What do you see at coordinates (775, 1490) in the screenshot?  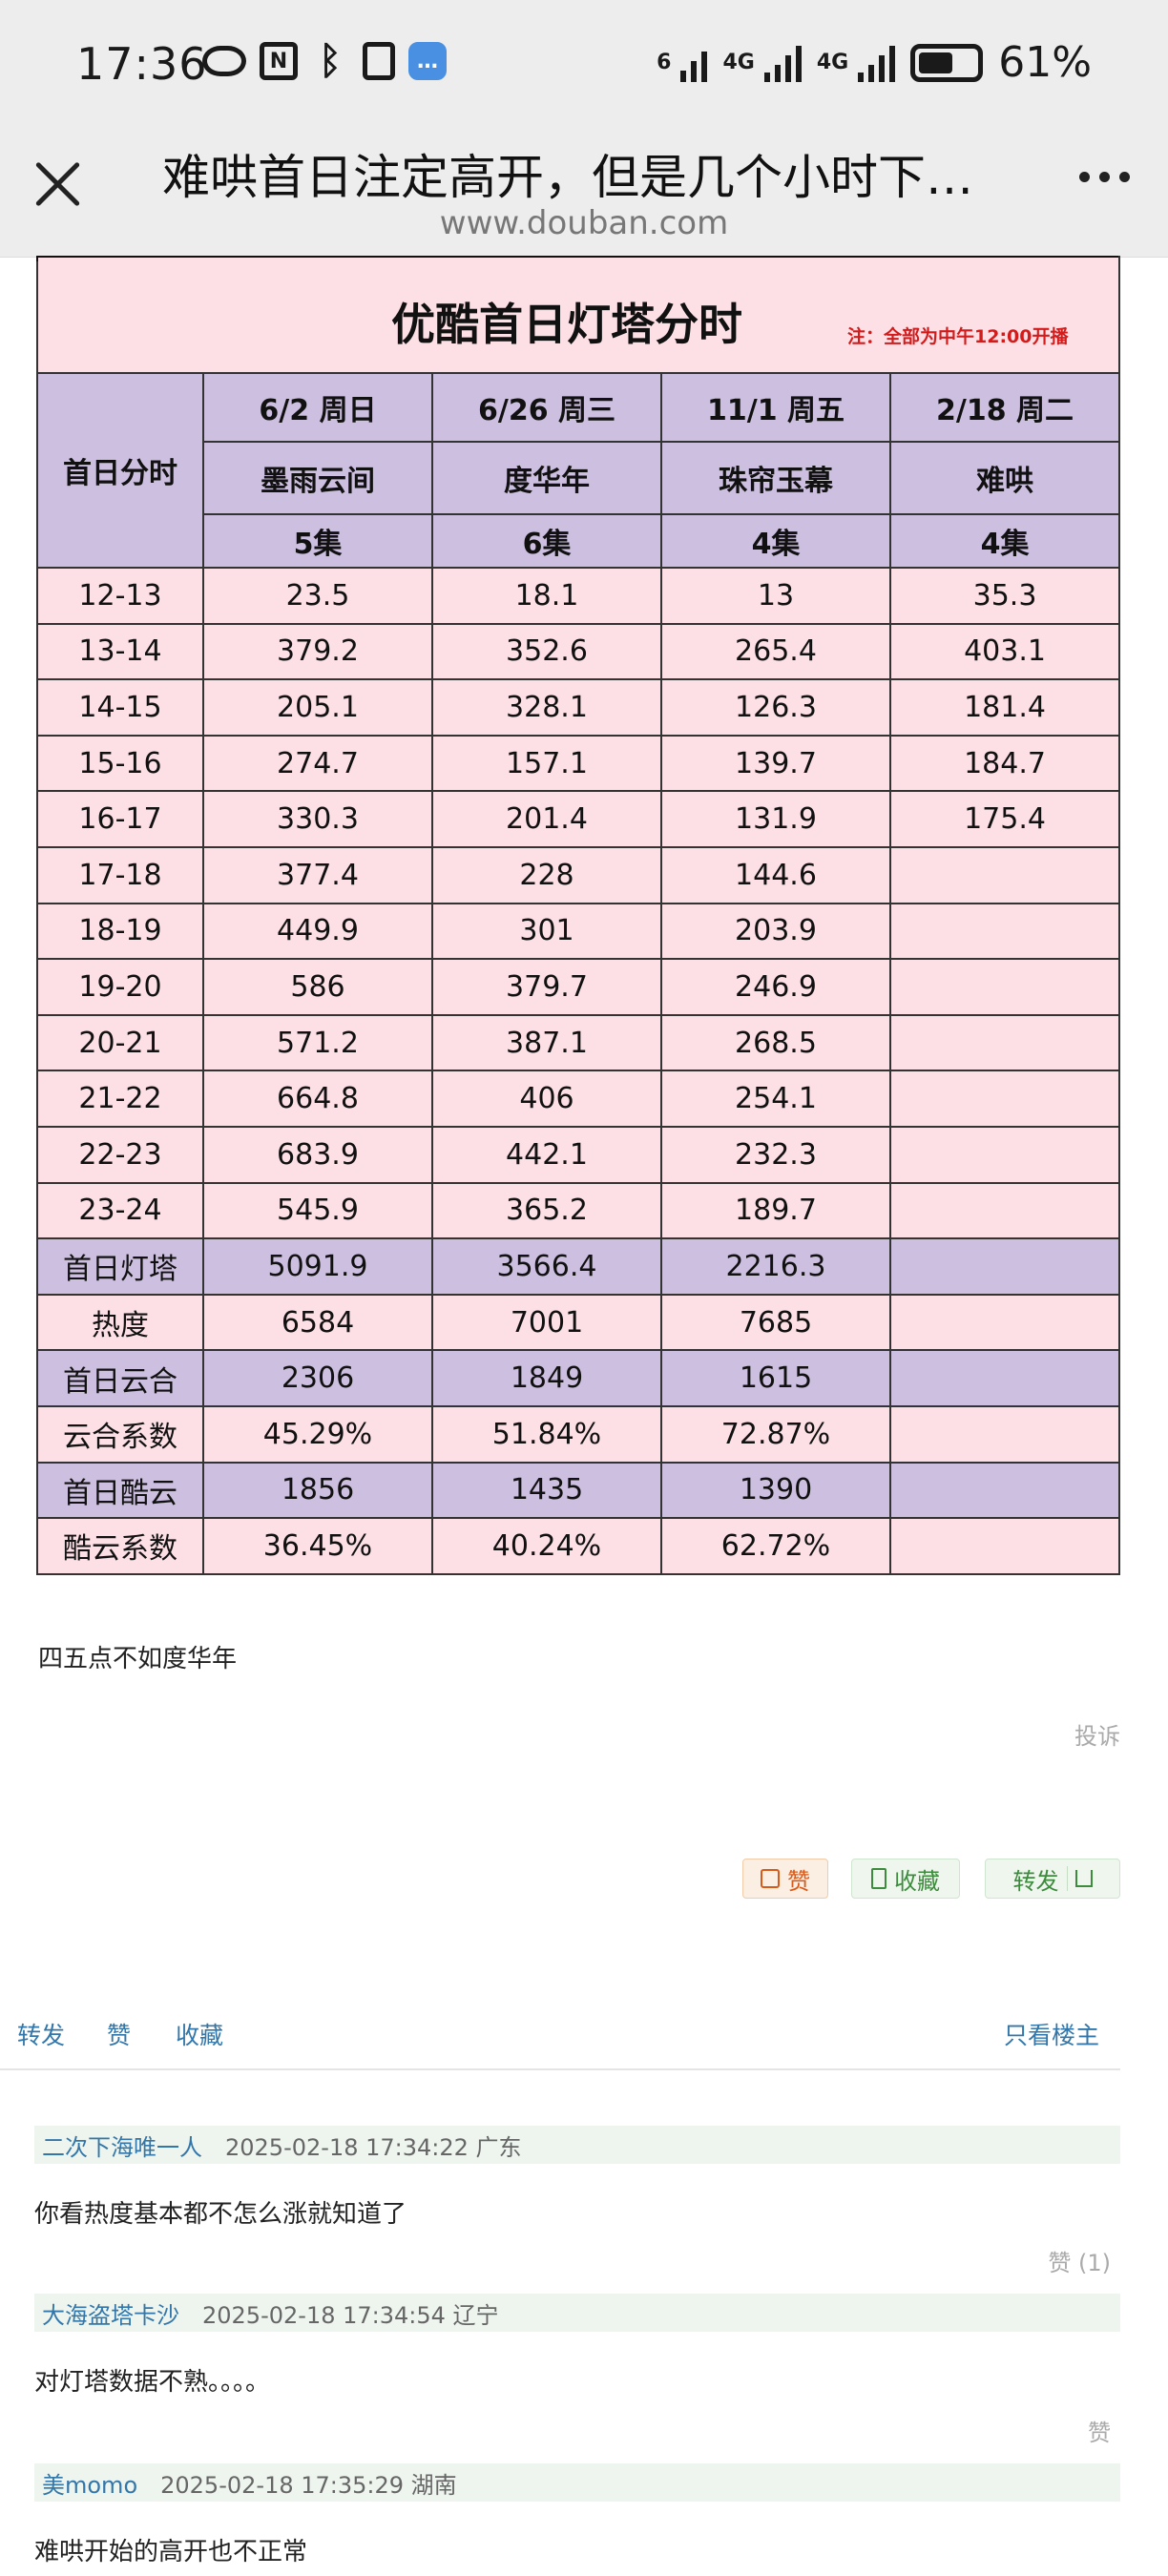 I see `table-cell: 1390` at bounding box center [775, 1490].